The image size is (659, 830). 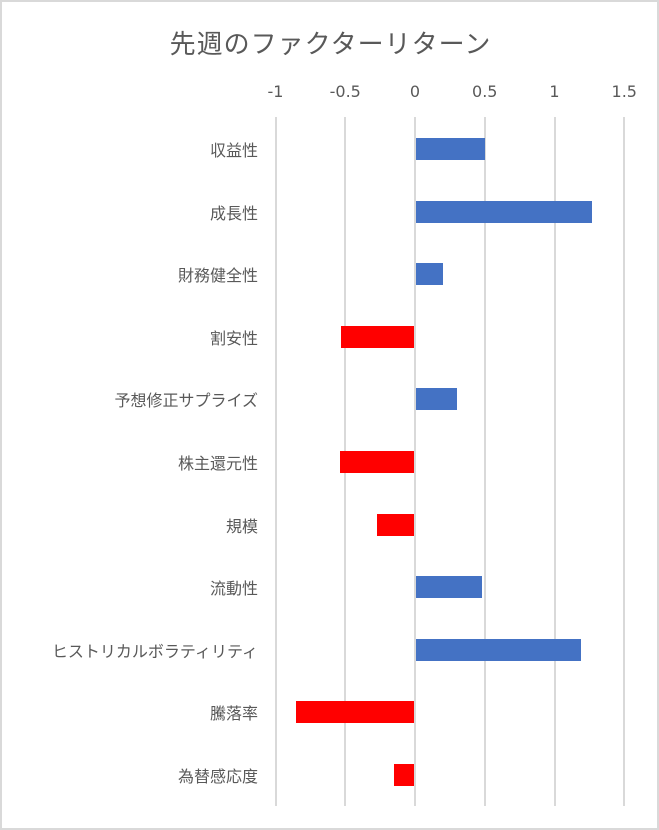 What do you see at coordinates (624, 91) in the screenshot?
I see `x-tick-label: 1.5` at bounding box center [624, 91].